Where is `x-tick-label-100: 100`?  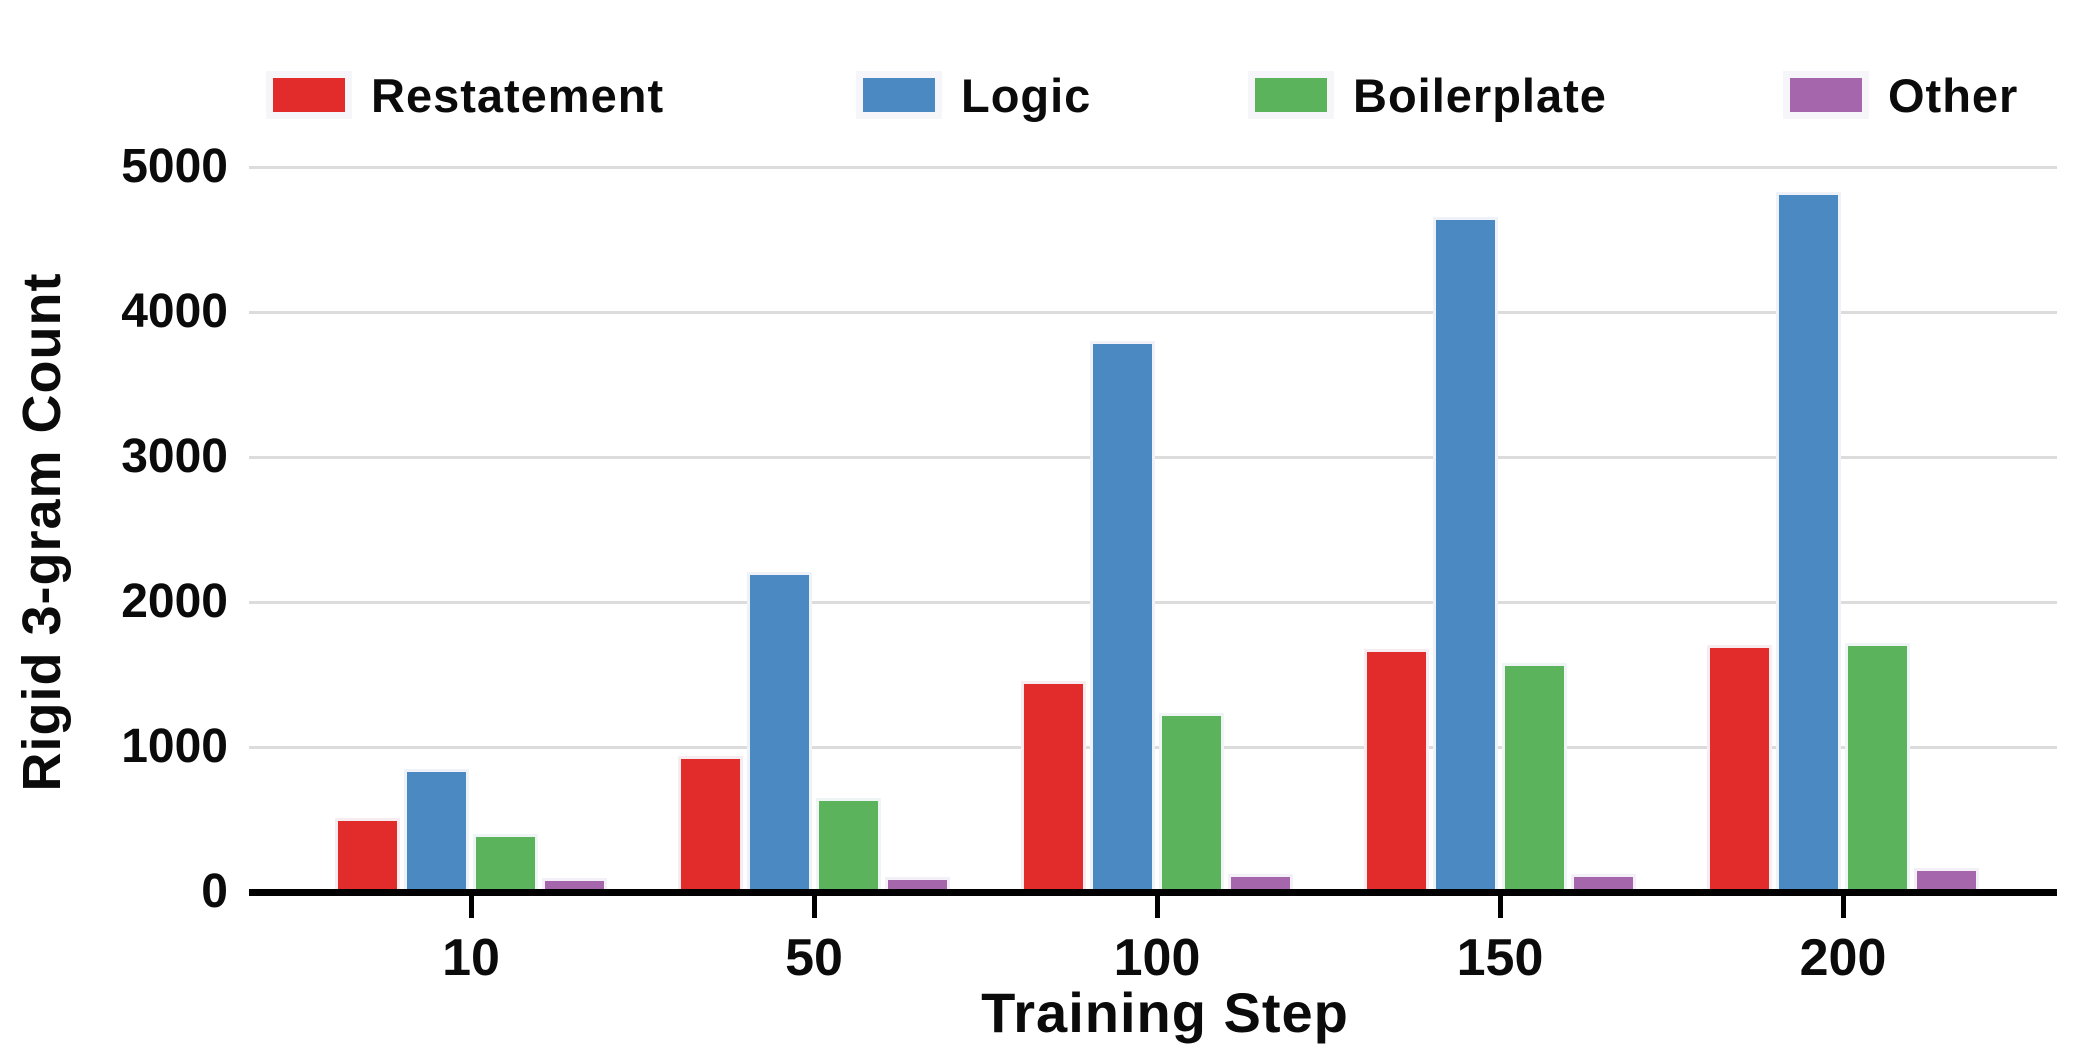 x-tick-label-100: 100 is located at coordinates (1157, 958).